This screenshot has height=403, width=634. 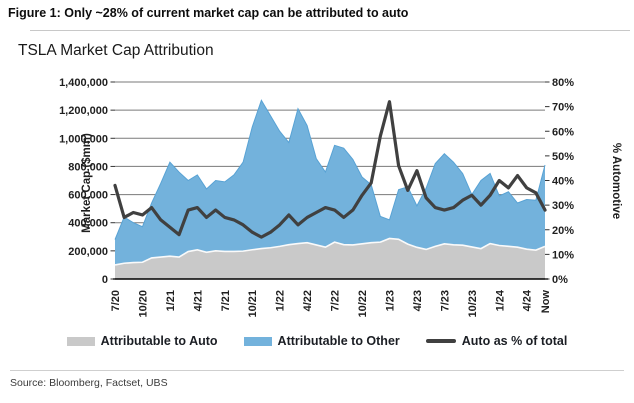 I want to click on svg-text: 30%, so click(x=563, y=206).